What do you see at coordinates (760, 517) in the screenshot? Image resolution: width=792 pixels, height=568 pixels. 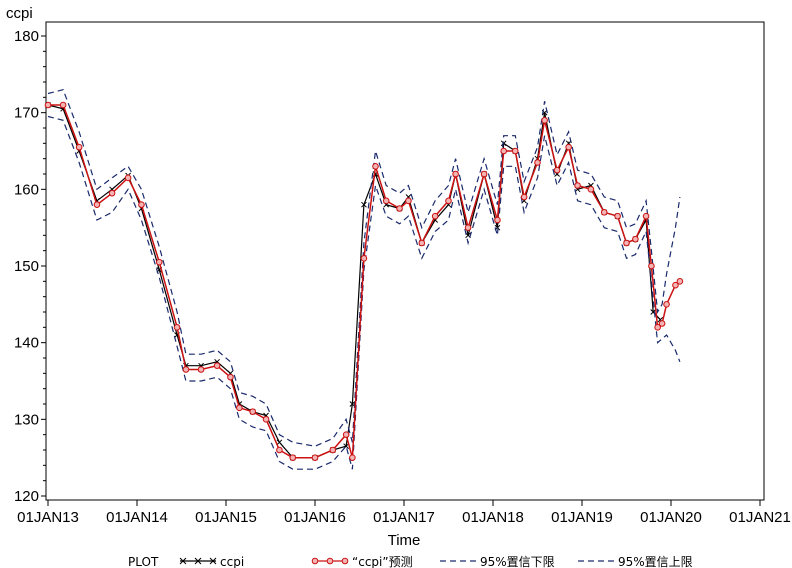 I see `x-tick-label: 01JAN21` at bounding box center [760, 517].